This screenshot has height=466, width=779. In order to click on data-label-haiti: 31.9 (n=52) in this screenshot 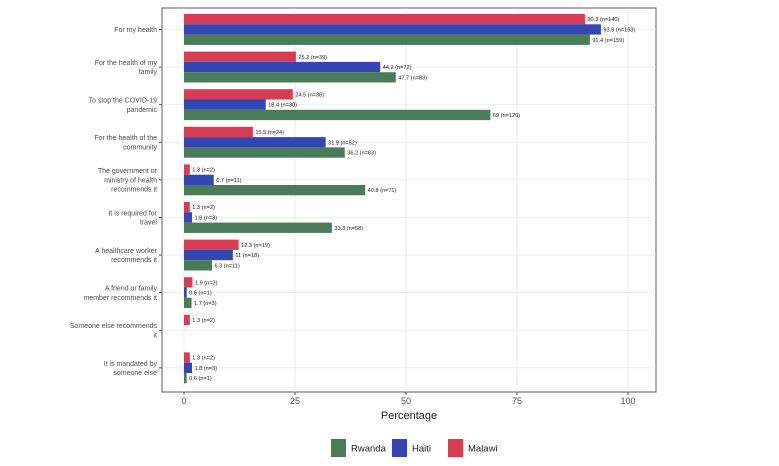, I will do `click(342, 143)`.